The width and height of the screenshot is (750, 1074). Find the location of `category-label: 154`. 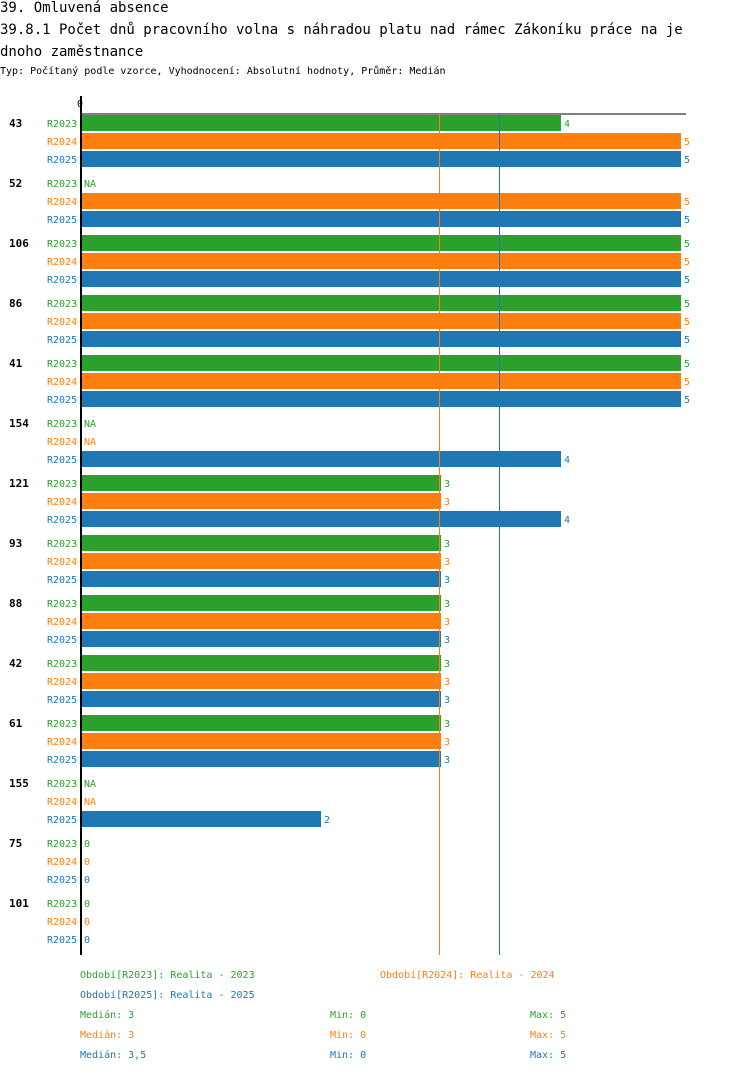

category-label: 154 is located at coordinates (19, 423).